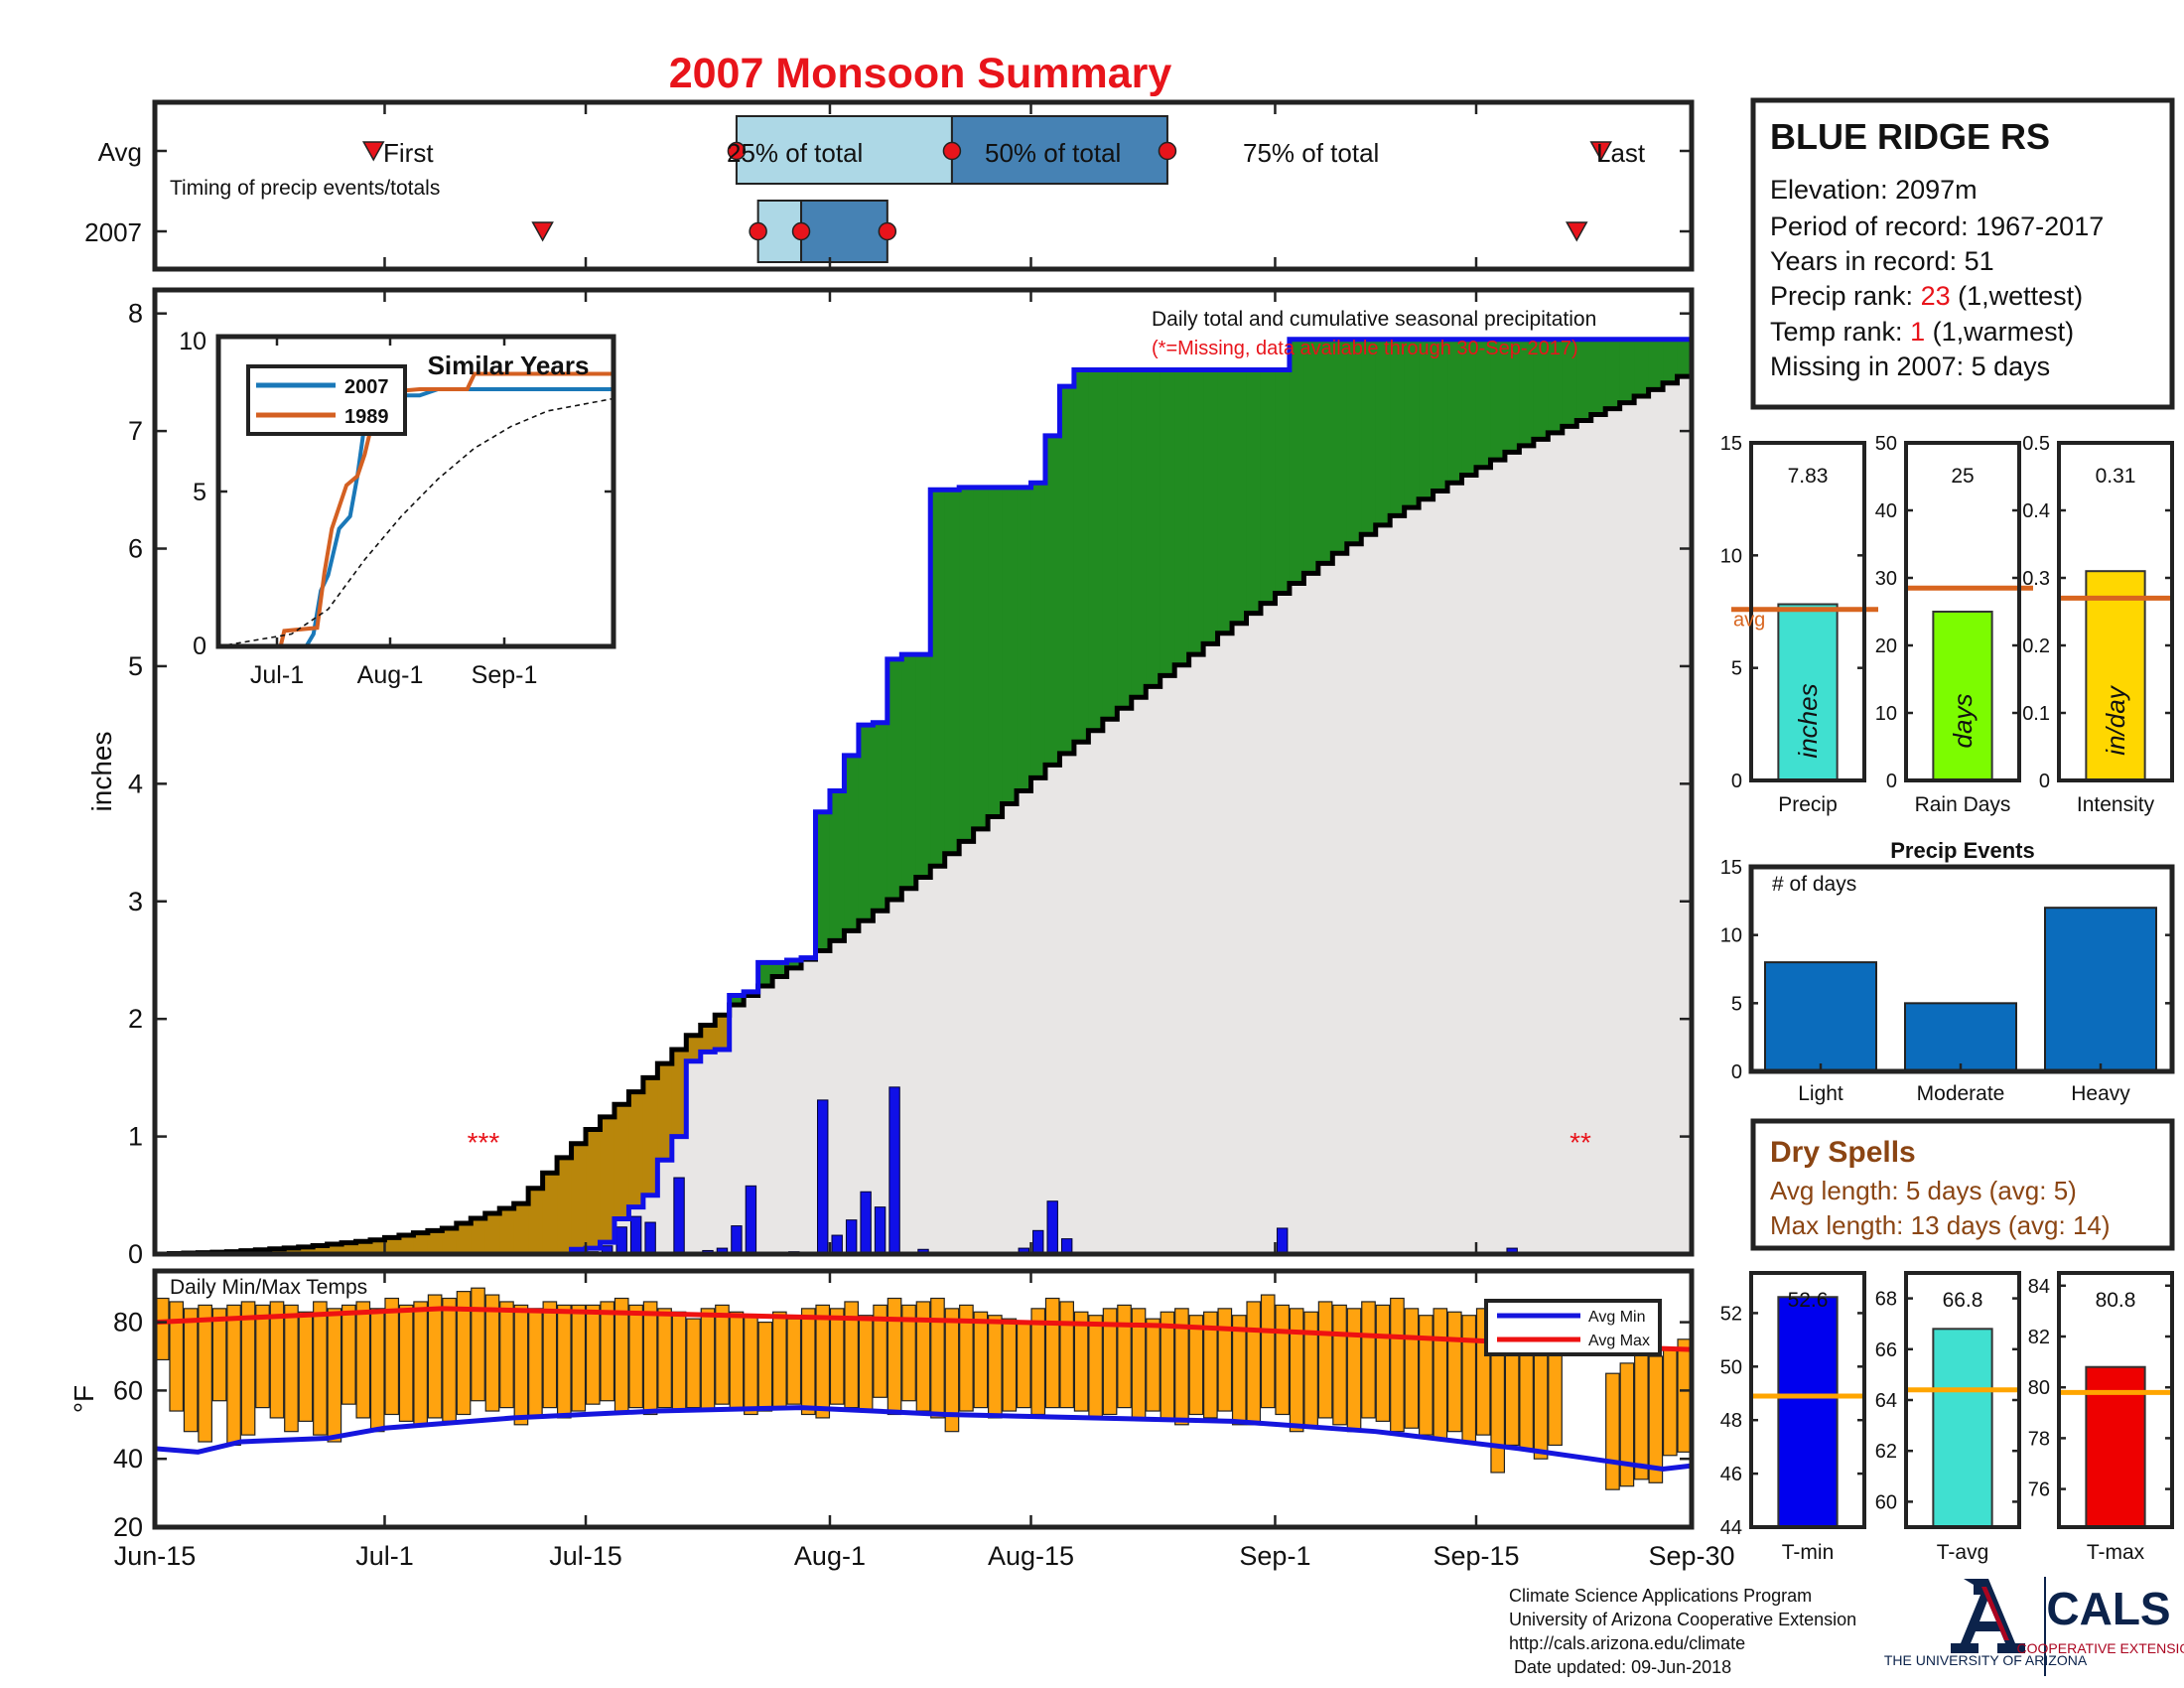  I want to click on Intensity-y-tick-label: 0.3, so click(2036, 579).